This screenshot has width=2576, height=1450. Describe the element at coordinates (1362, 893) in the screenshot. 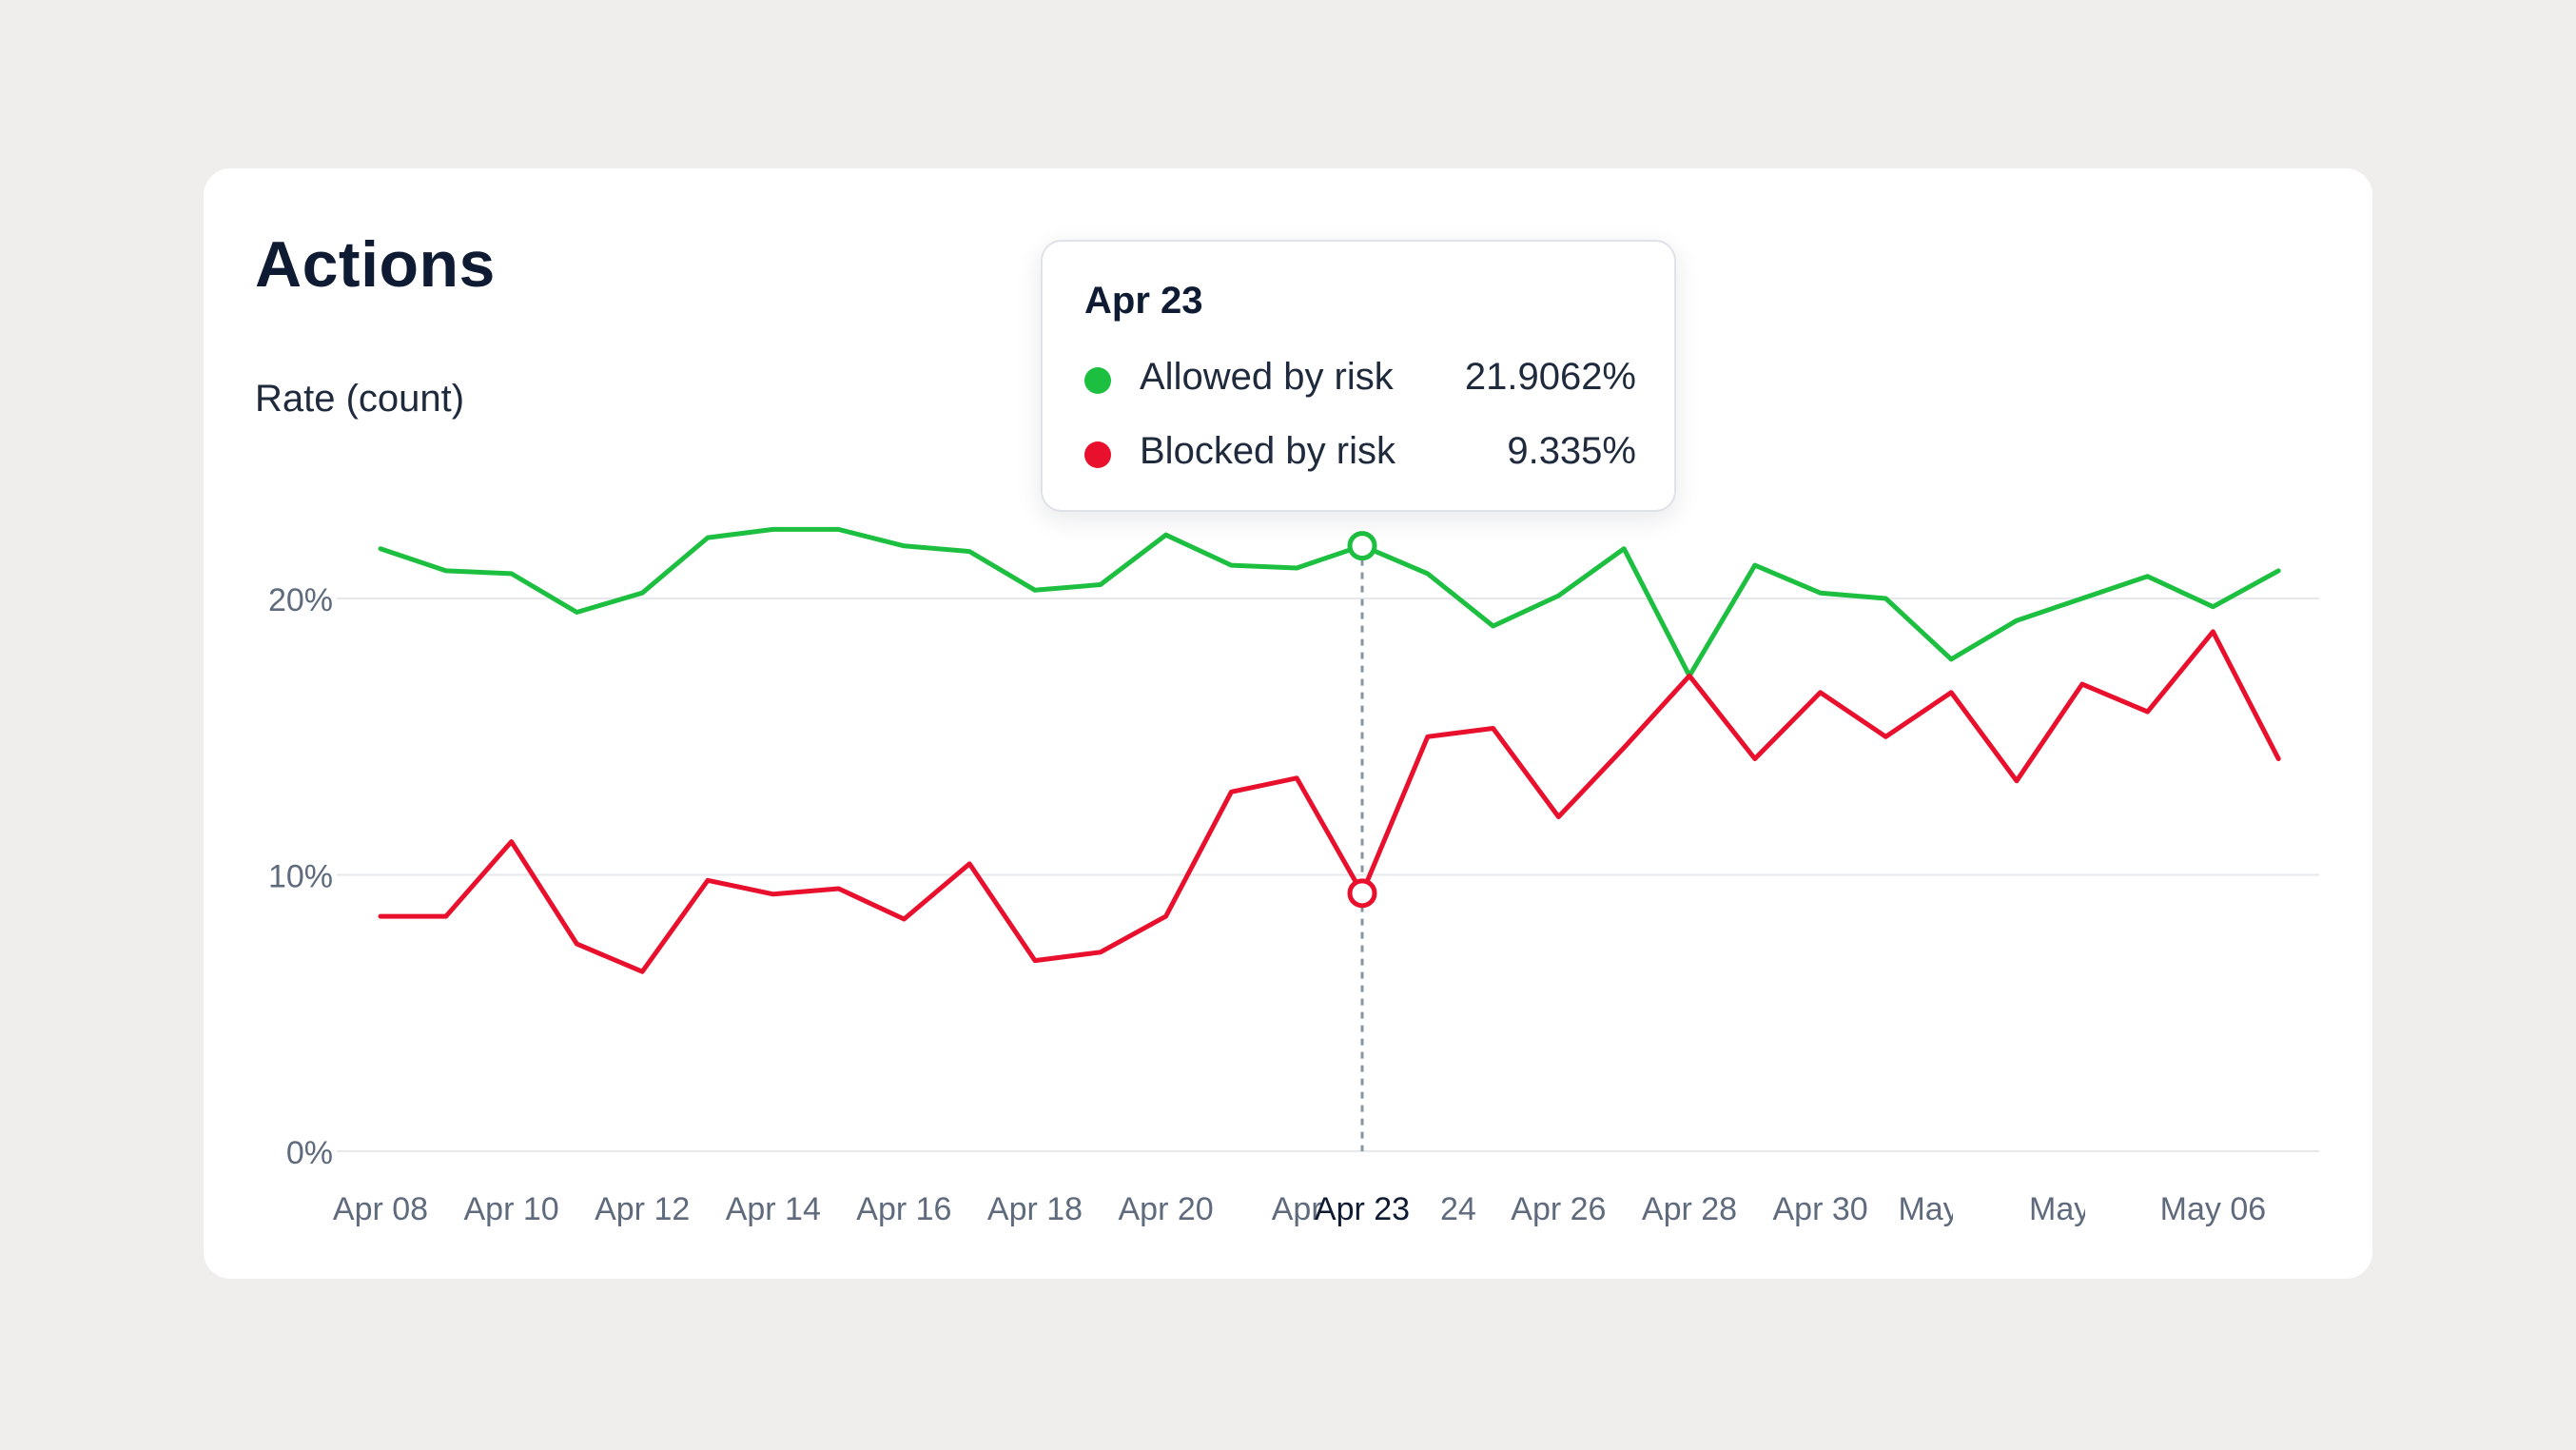

I see `hover-marker-blocked` at that location.